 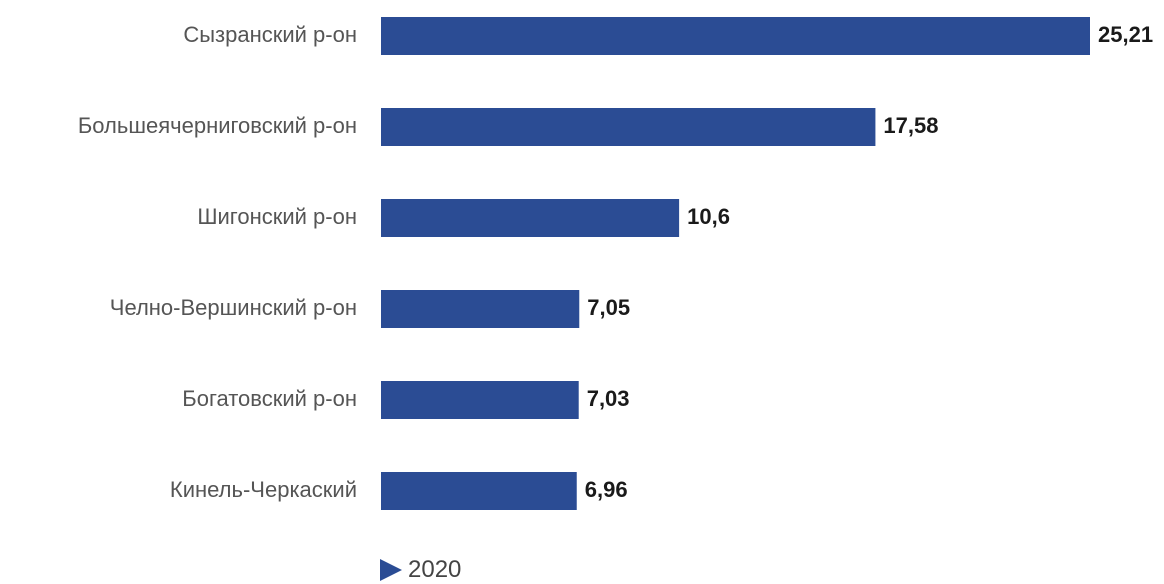 I want to click on legend: 2020, so click(x=420, y=570).